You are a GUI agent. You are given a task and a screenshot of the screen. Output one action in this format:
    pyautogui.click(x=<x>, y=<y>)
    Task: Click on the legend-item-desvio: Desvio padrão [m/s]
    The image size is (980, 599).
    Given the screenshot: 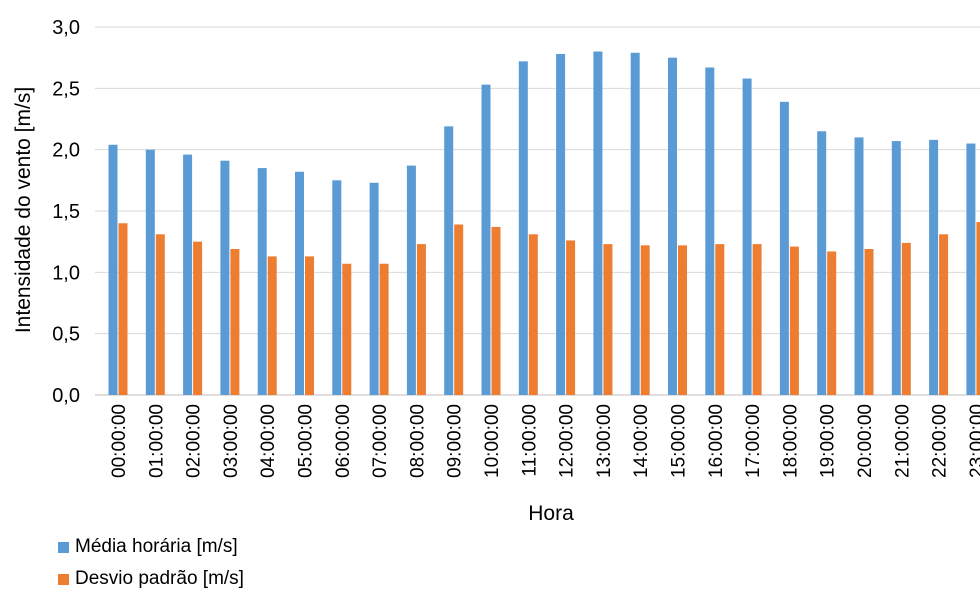 What is the action you would take?
    pyautogui.click(x=151, y=579)
    